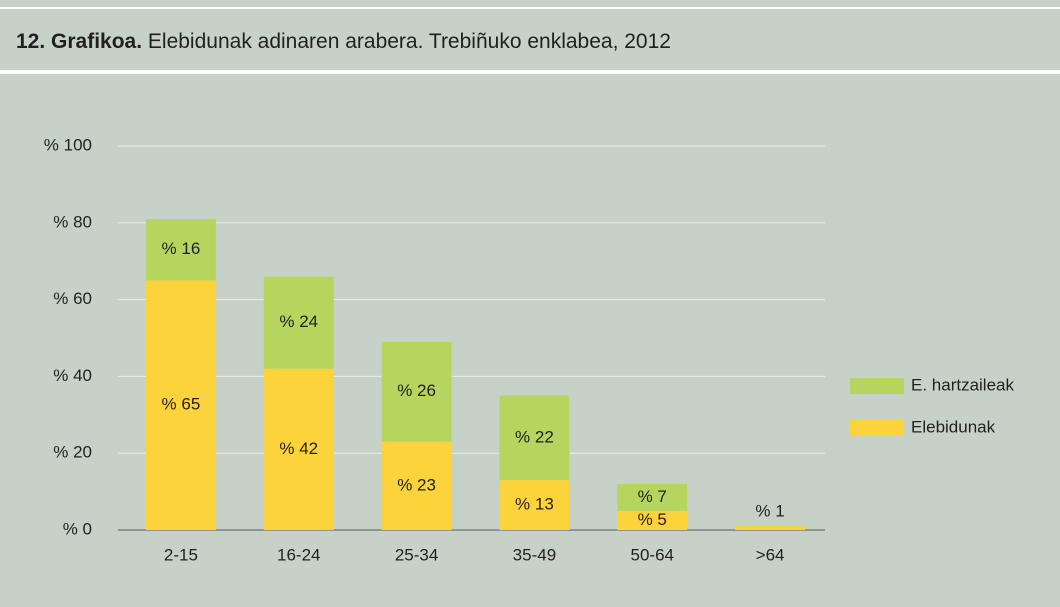 This screenshot has height=607, width=1060. I want to click on x-tick-label: 2-15, so click(181, 554).